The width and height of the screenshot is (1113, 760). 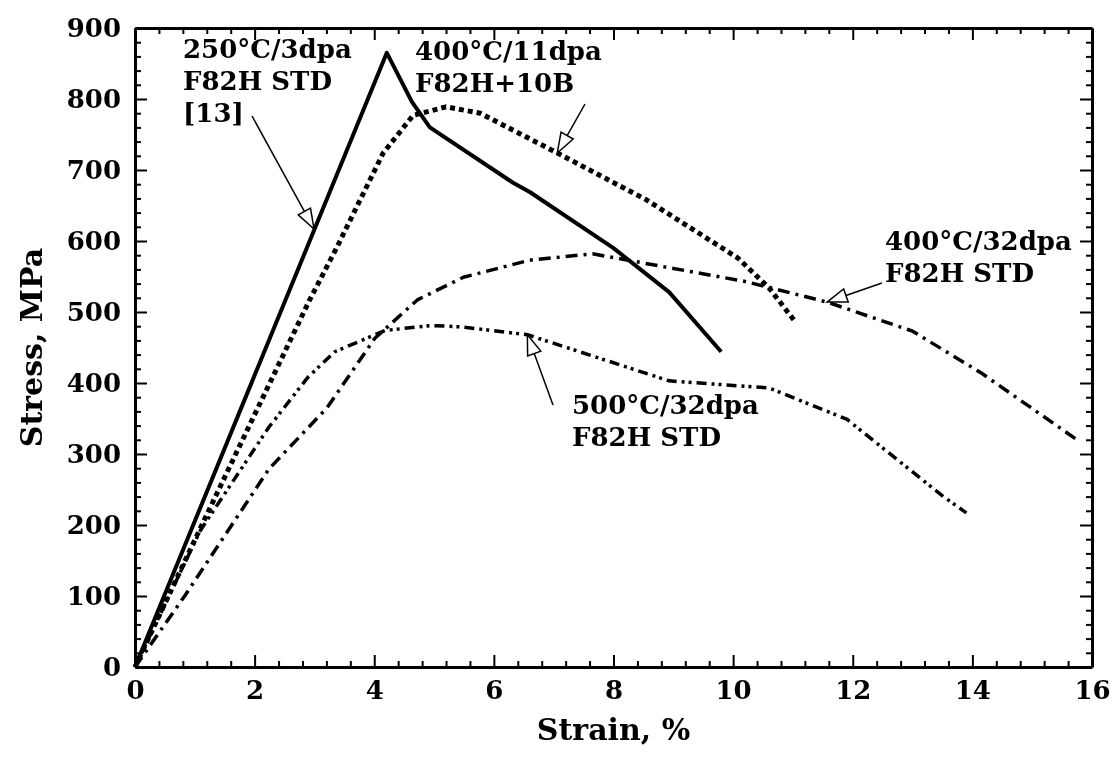 What do you see at coordinates (255, 690) in the screenshot?
I see `x-tick-label: 2` at bounding box center [255, 690].